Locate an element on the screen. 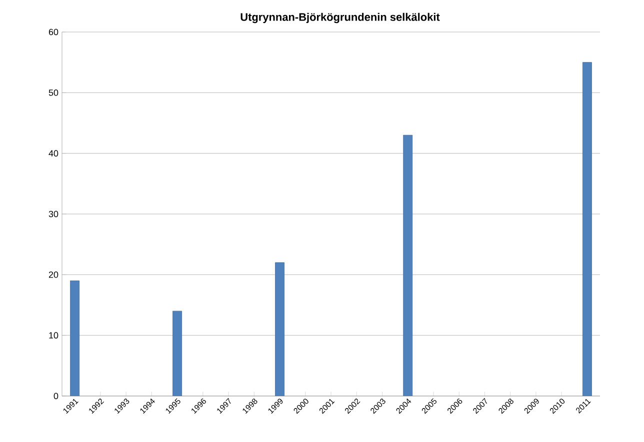 Image resolution: width=644 pixels, height=442 pixels. y-tick-label: 20 is located at coordinates (53, 274).